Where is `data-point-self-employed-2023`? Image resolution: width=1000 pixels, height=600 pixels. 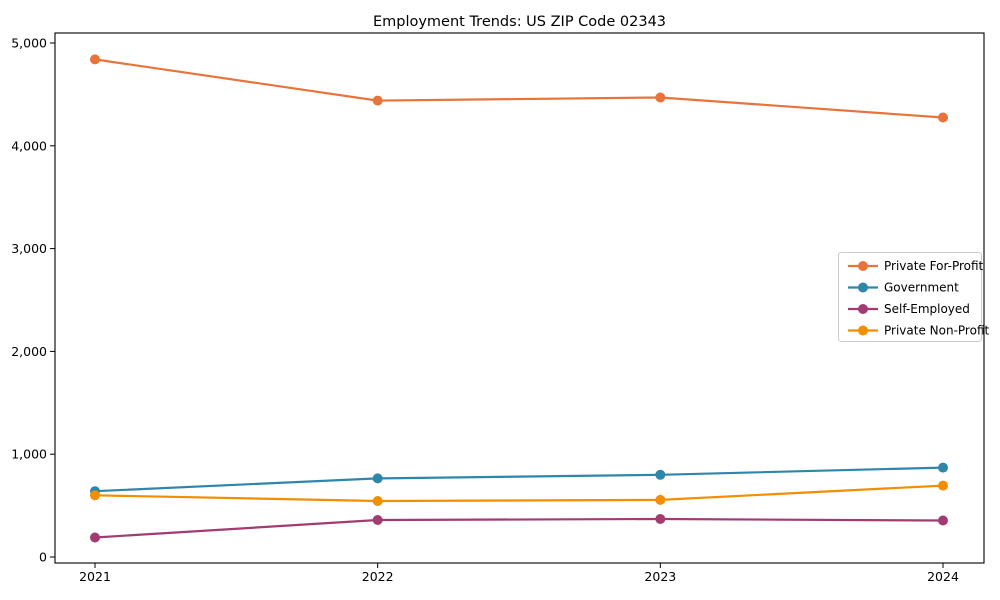
data-point-self-employed-2023 is located at coordinates (660, 519).